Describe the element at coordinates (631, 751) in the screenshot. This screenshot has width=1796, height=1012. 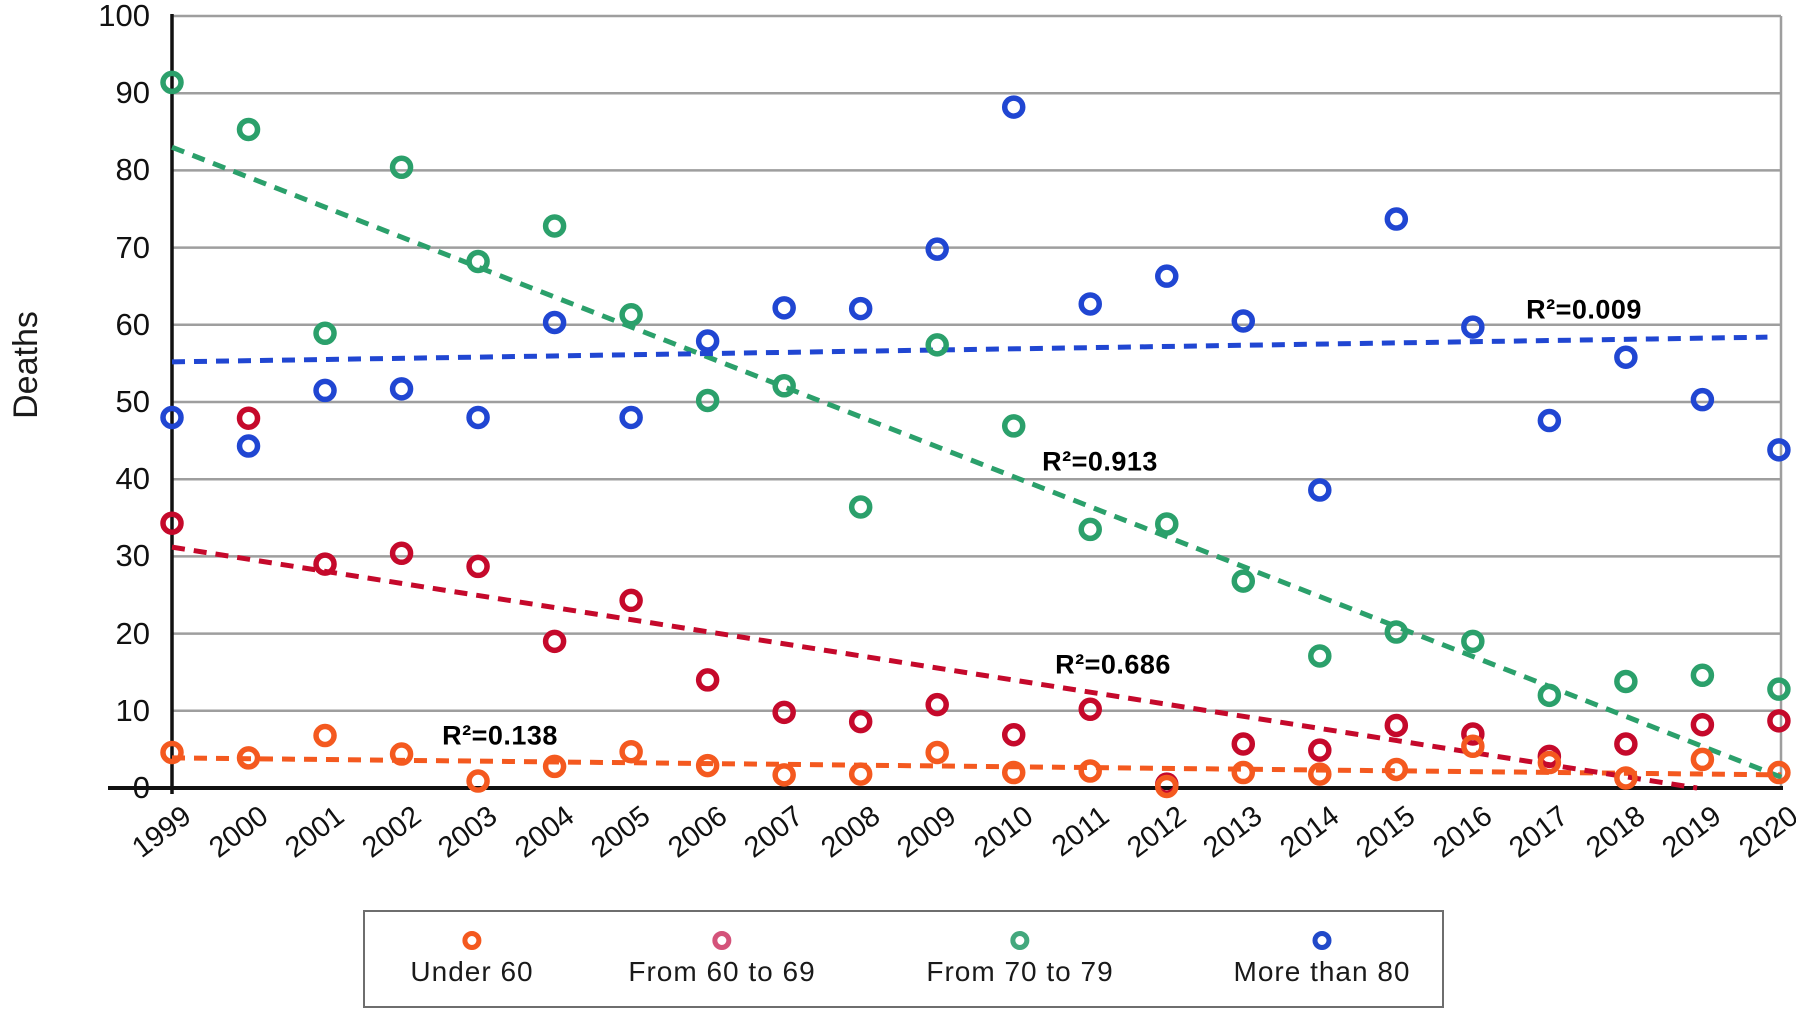
I see `data-point-under-60-2005` at that location.